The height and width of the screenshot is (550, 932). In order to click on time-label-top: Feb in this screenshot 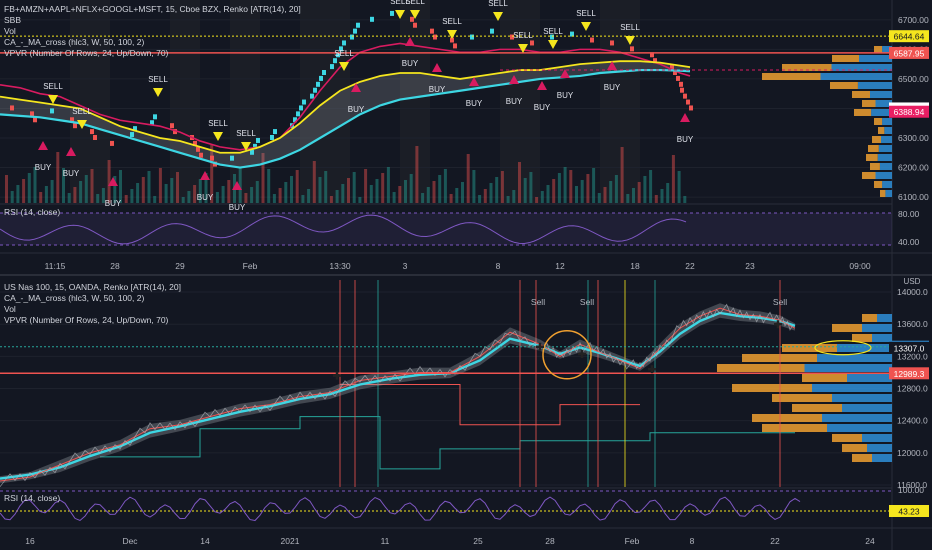, I will do `click(250, 266)`.